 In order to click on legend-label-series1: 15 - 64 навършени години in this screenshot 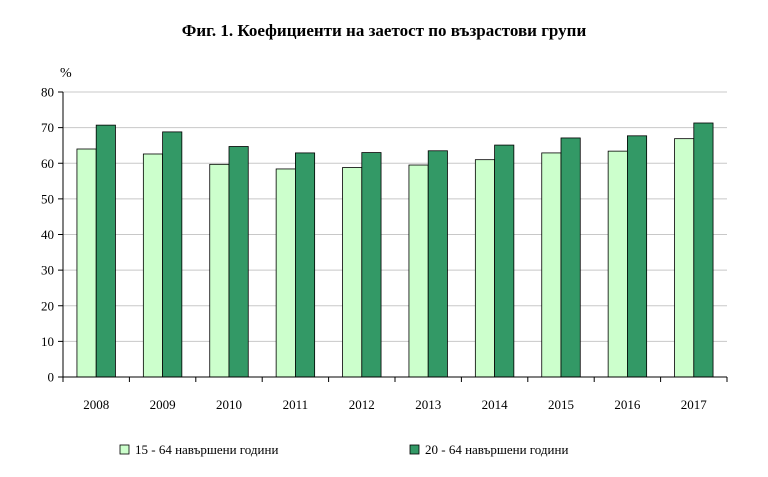, I will do `click(206, 449)`.